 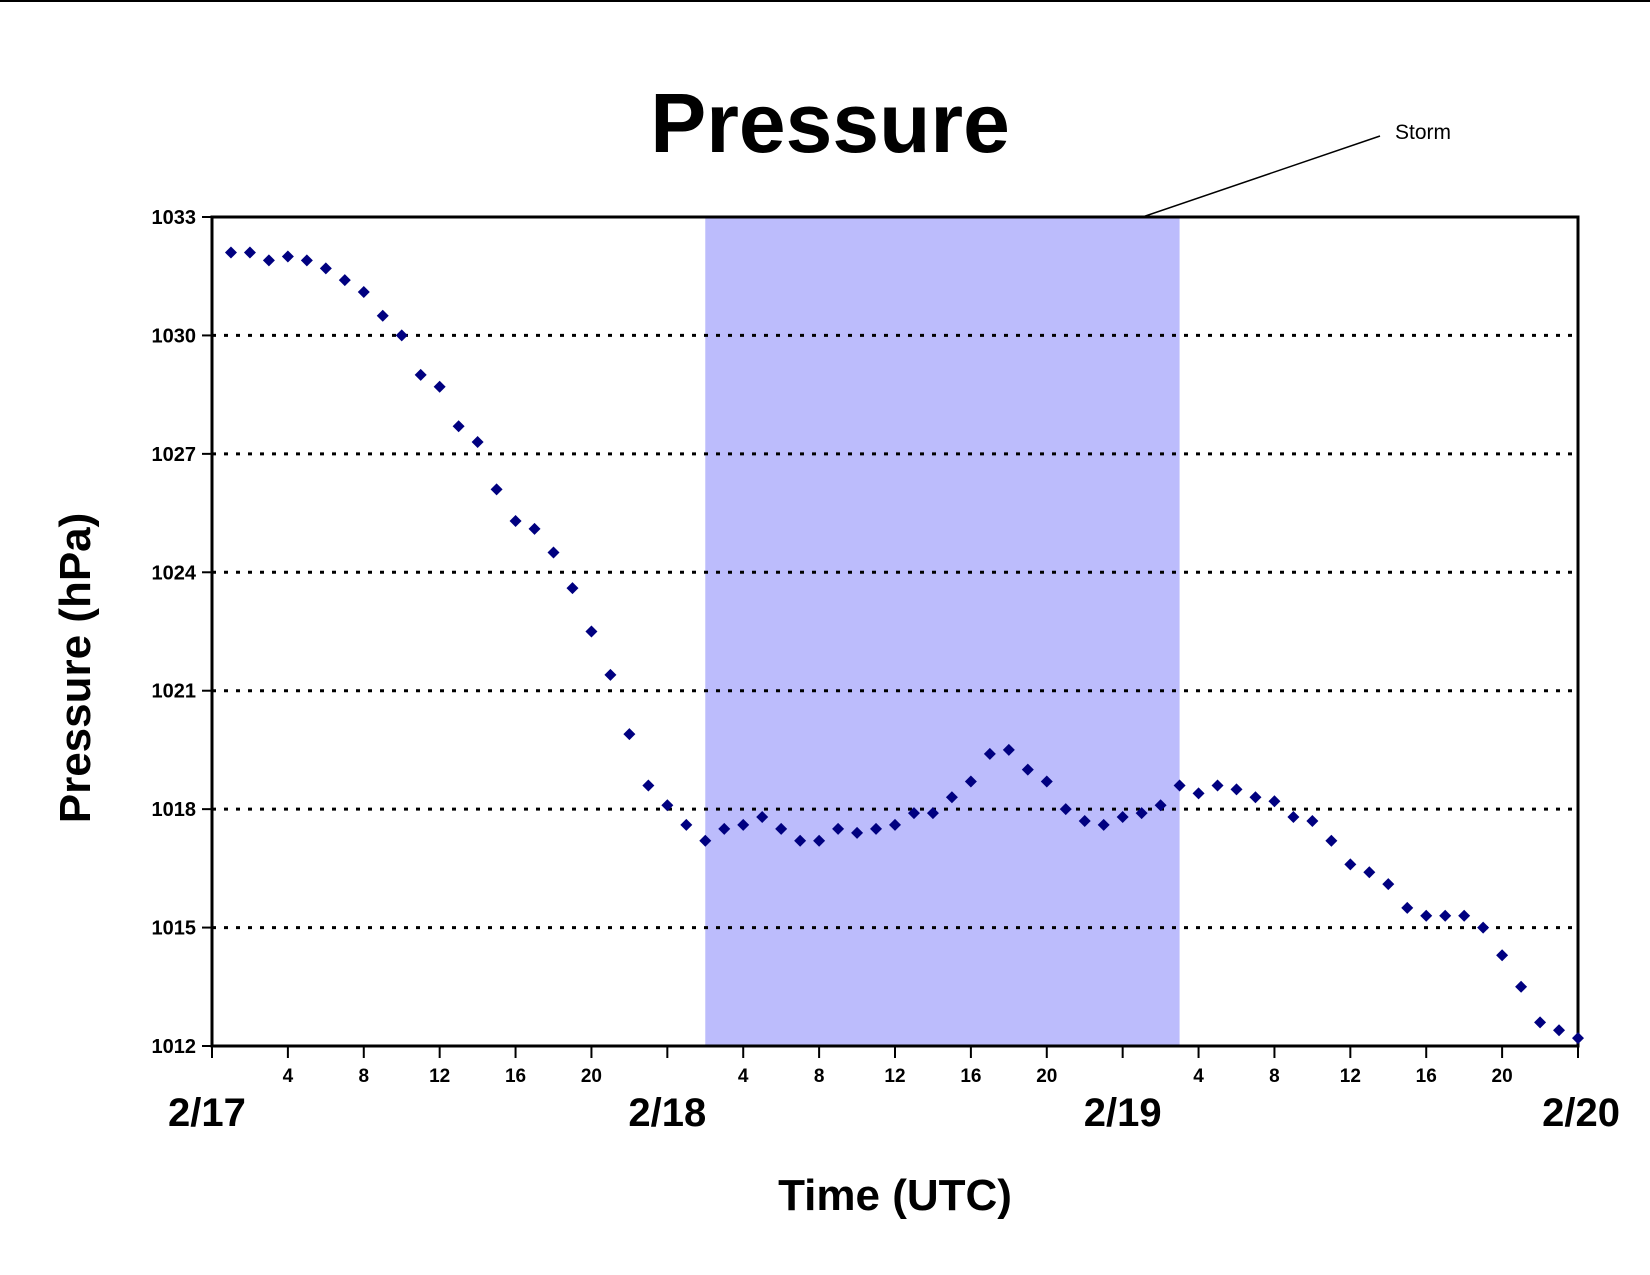 I want to click on y-tick-label: 1030, so click(x=174, y=336).